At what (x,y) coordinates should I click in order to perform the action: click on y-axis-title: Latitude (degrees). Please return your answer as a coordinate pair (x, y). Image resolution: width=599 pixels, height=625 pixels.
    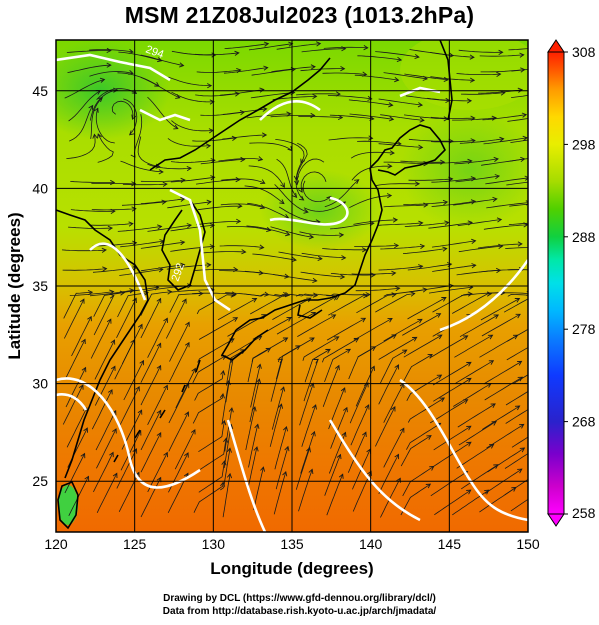
    Looking at the image, I should click on (14, 285).